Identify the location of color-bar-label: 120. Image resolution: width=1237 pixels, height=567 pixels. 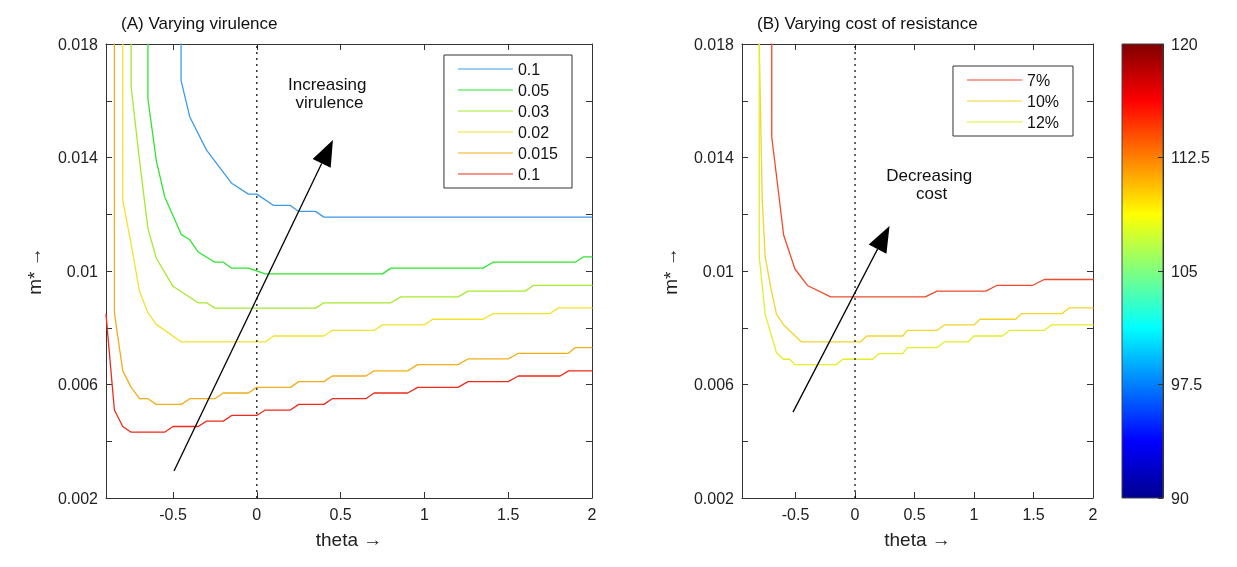
(1184, 44).